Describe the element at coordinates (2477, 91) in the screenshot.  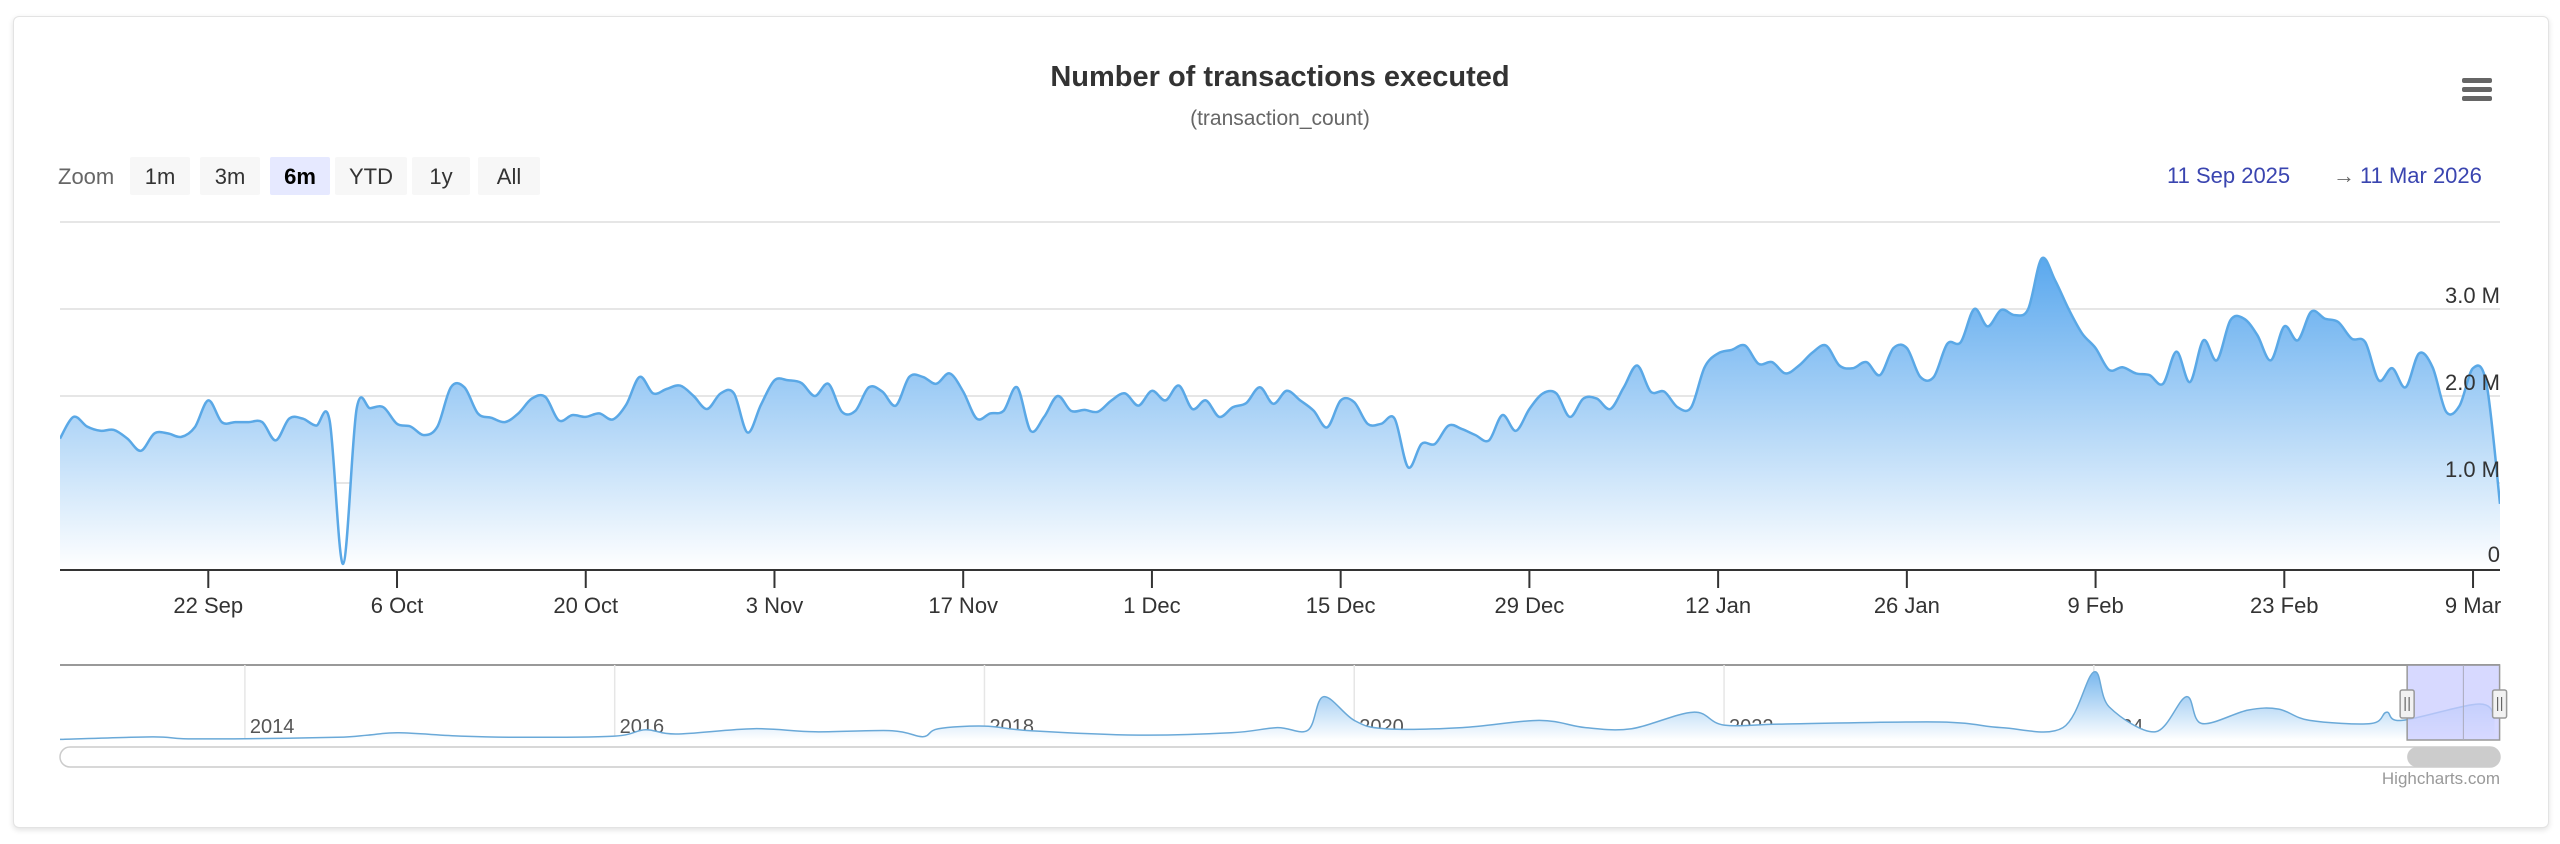
I see `hamburger-menu-icon` at that location.